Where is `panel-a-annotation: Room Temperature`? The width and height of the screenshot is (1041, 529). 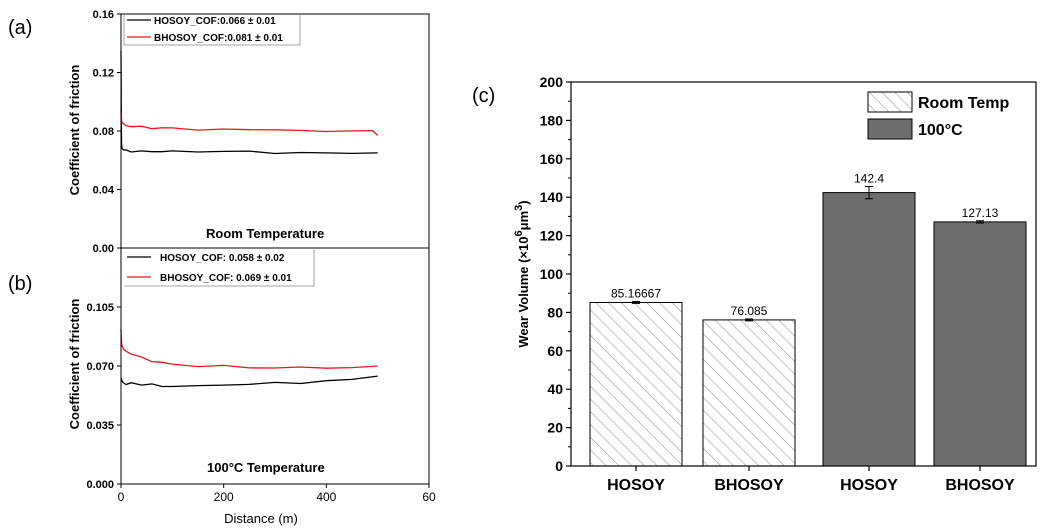 panel-a-annotation: Room Temperature is located at coordinates (265, 233).